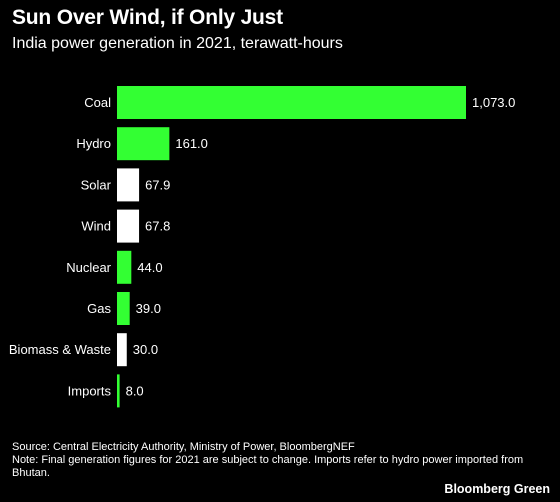 The height and width of the screenshot is (502, 560). What do you see at coordinates (157, 184) in the screenshot?
I see `value-label: 67.9` at bounding box center [157, 184].